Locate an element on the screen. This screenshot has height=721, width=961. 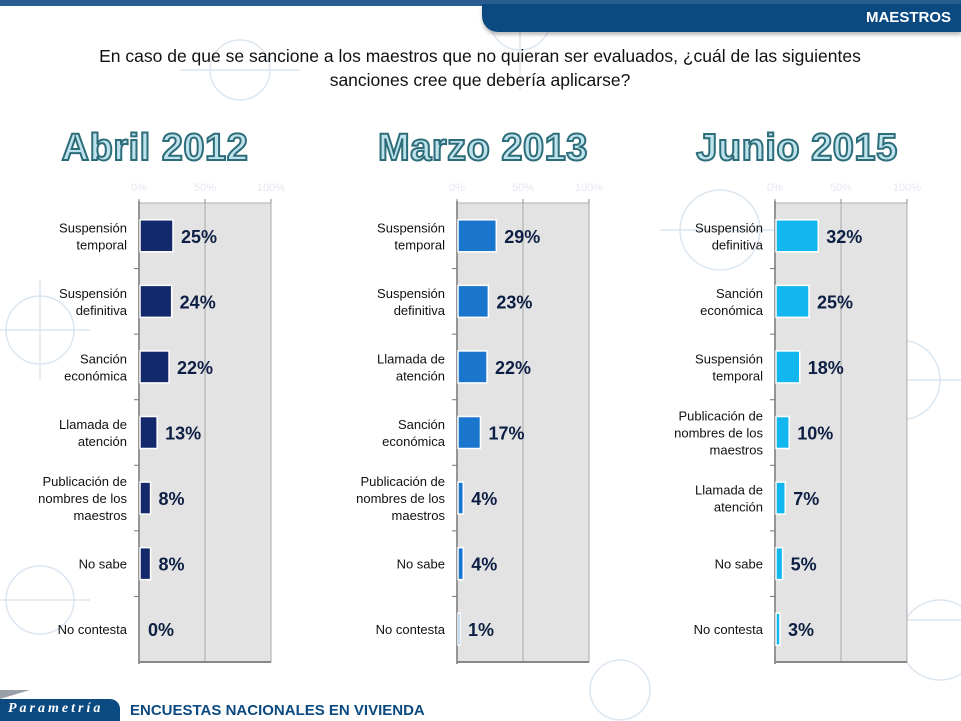
data-label: 18% is located at coordinates (826, 368).